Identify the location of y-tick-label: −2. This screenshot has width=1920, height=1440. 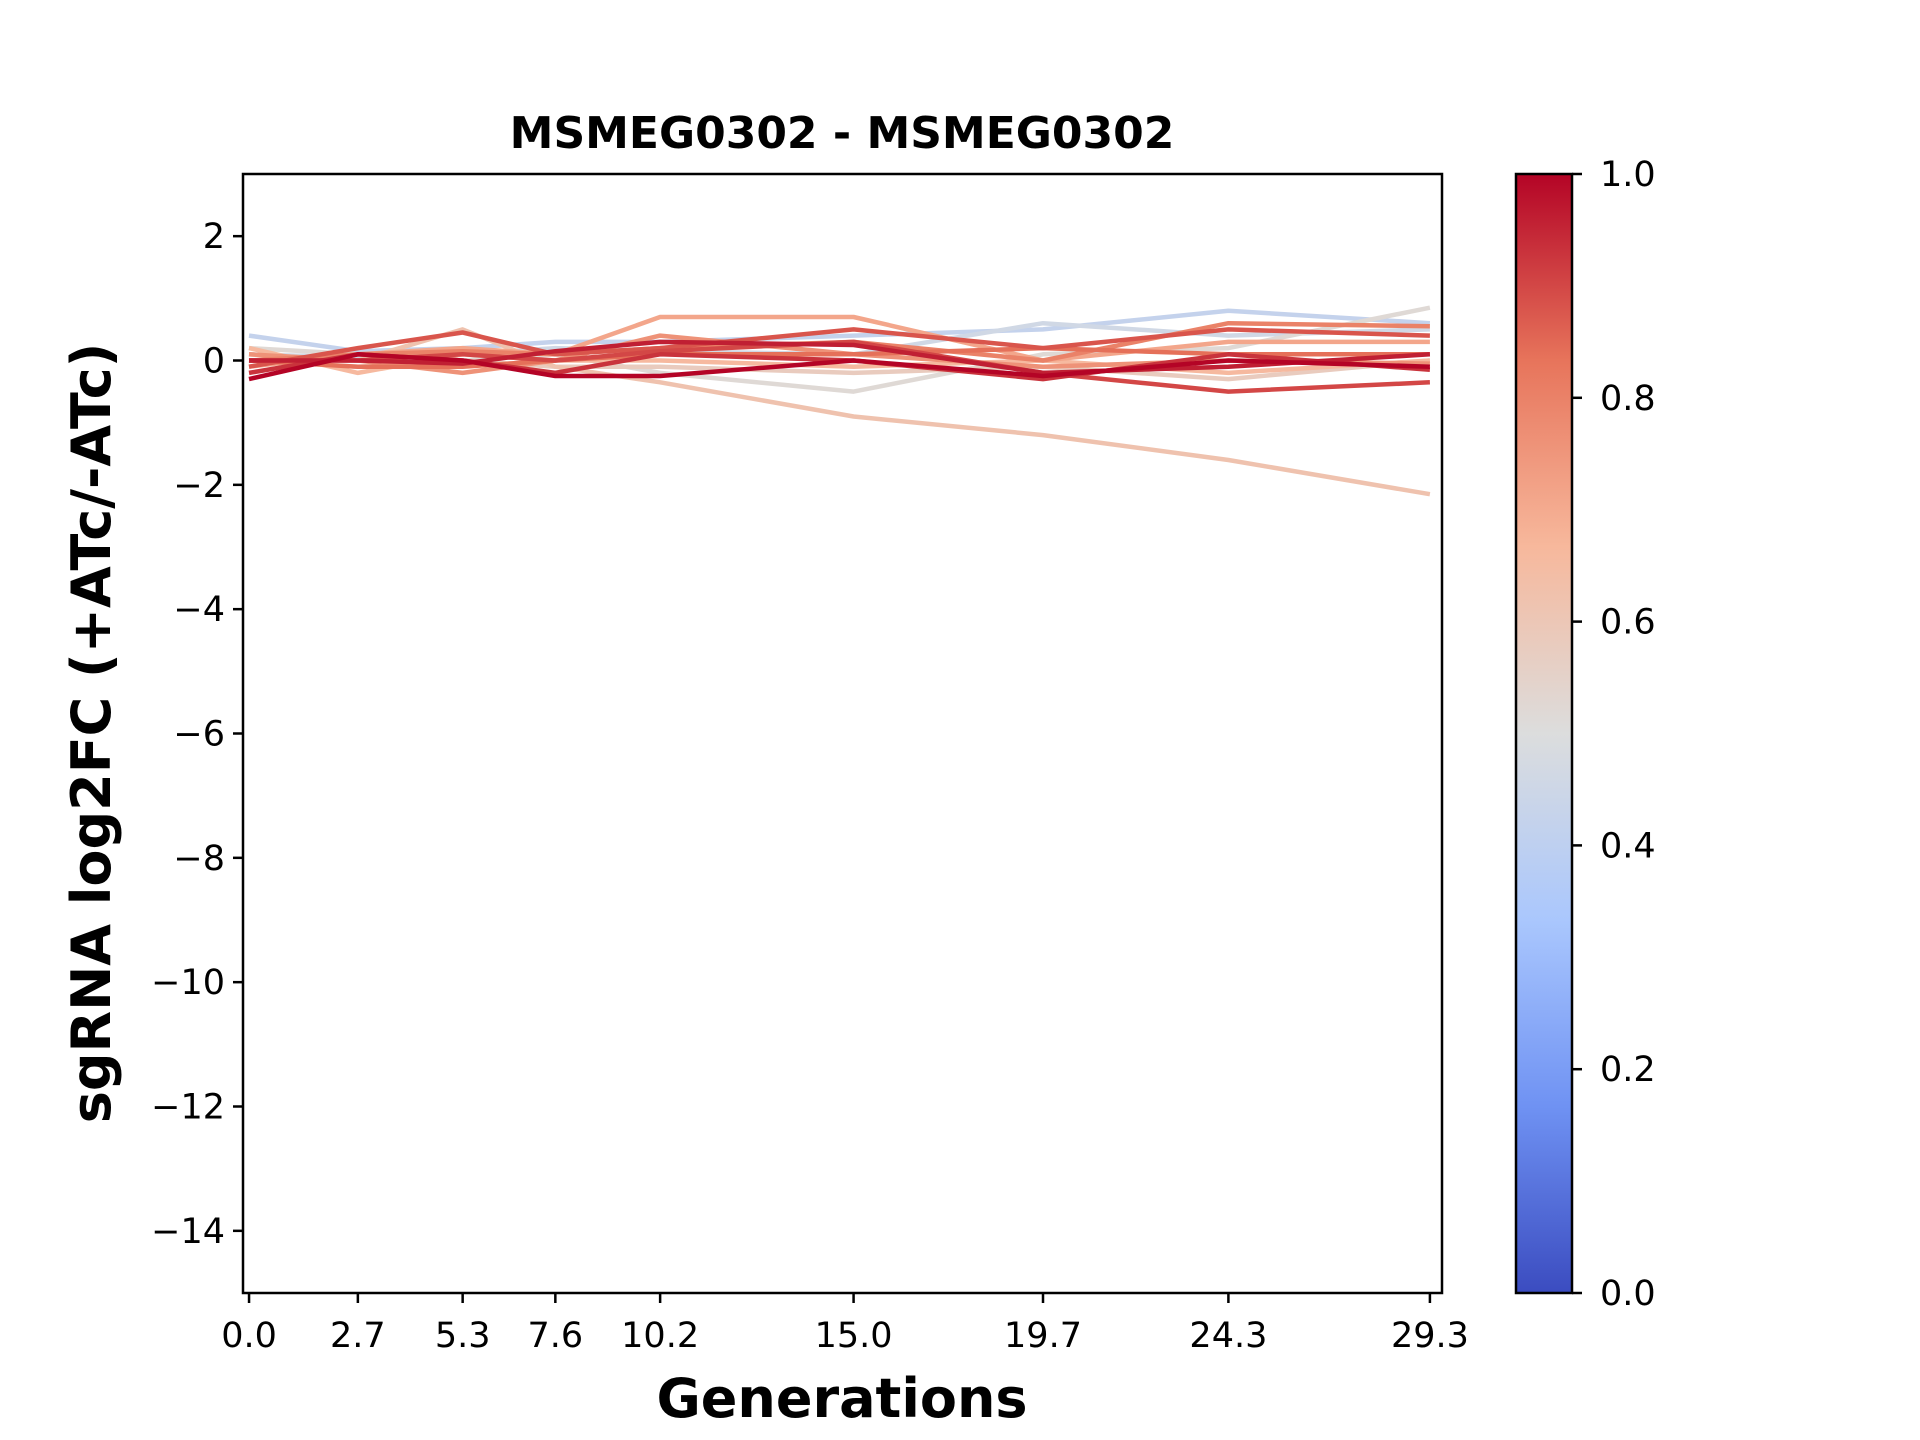
(199, 486).